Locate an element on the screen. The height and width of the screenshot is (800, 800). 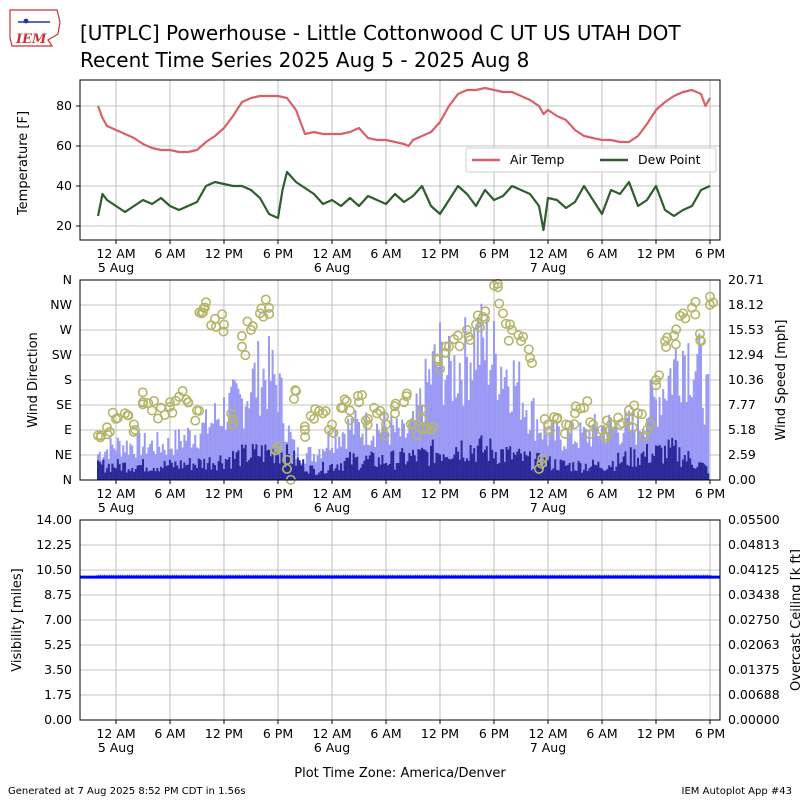
y2-tick-label: 0.04125 is located at coordinates (754, 569).